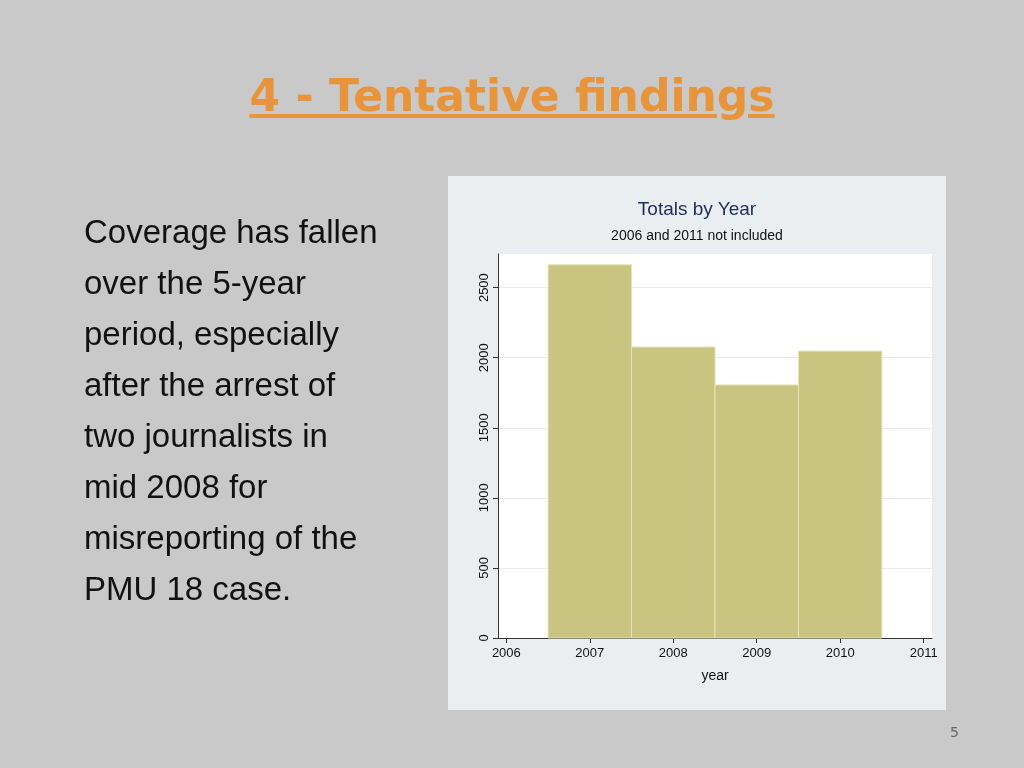  What do you see at coordinates (757, 652) in the screenshot?
I see `x-tick-label: 2009` at bounding box center [757, 652].